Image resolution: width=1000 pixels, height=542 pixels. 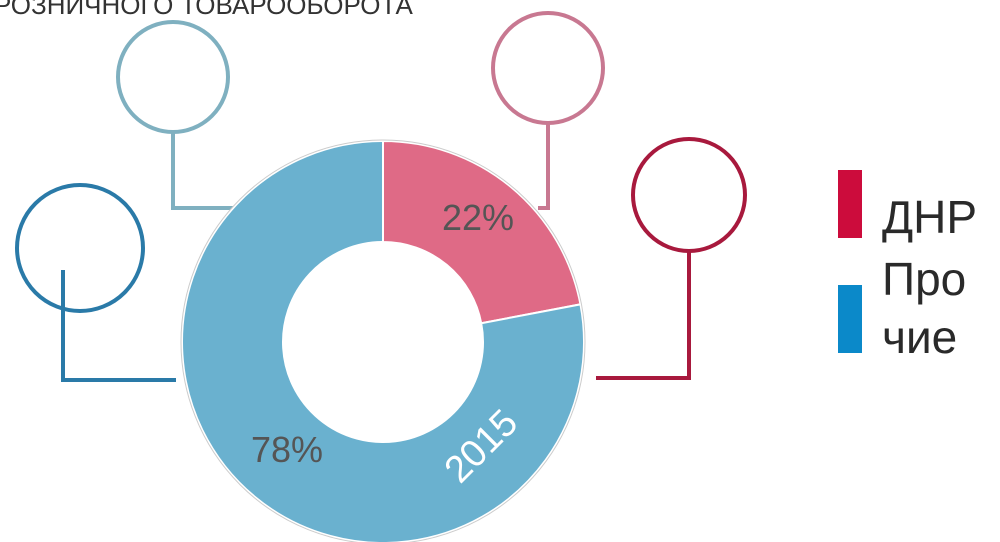 I want to click on legend-label: Прочие, so click(x=924, y=308).